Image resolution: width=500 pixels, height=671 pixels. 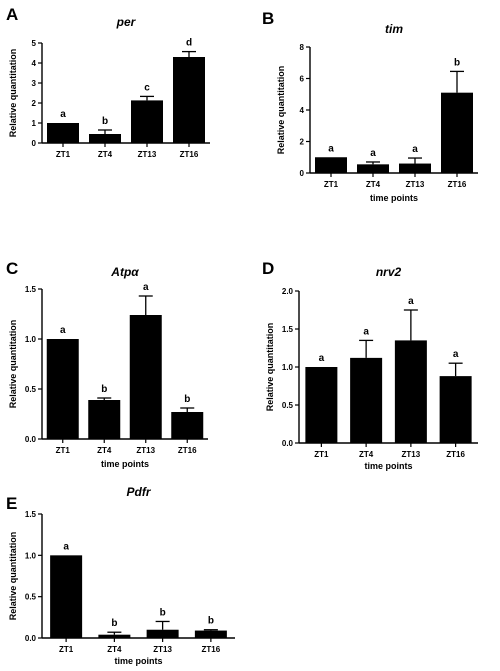 What do you see at coordinates (288, 291) in the screenshot?
I see `chart-4-y-tick-label: 2.0` at bounding box center [288, 291].